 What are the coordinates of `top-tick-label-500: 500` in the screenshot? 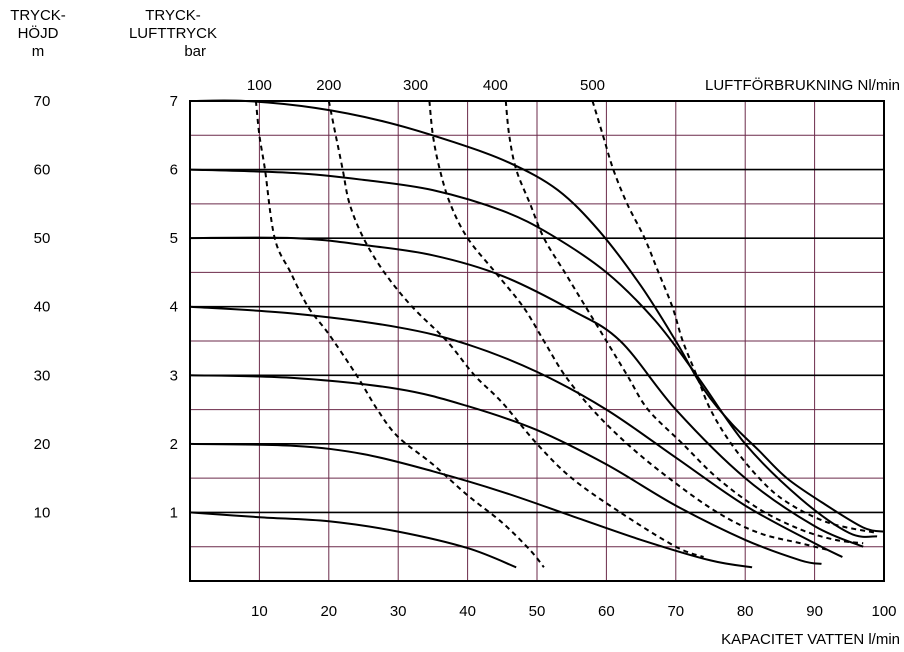 It's located at (592, 85).